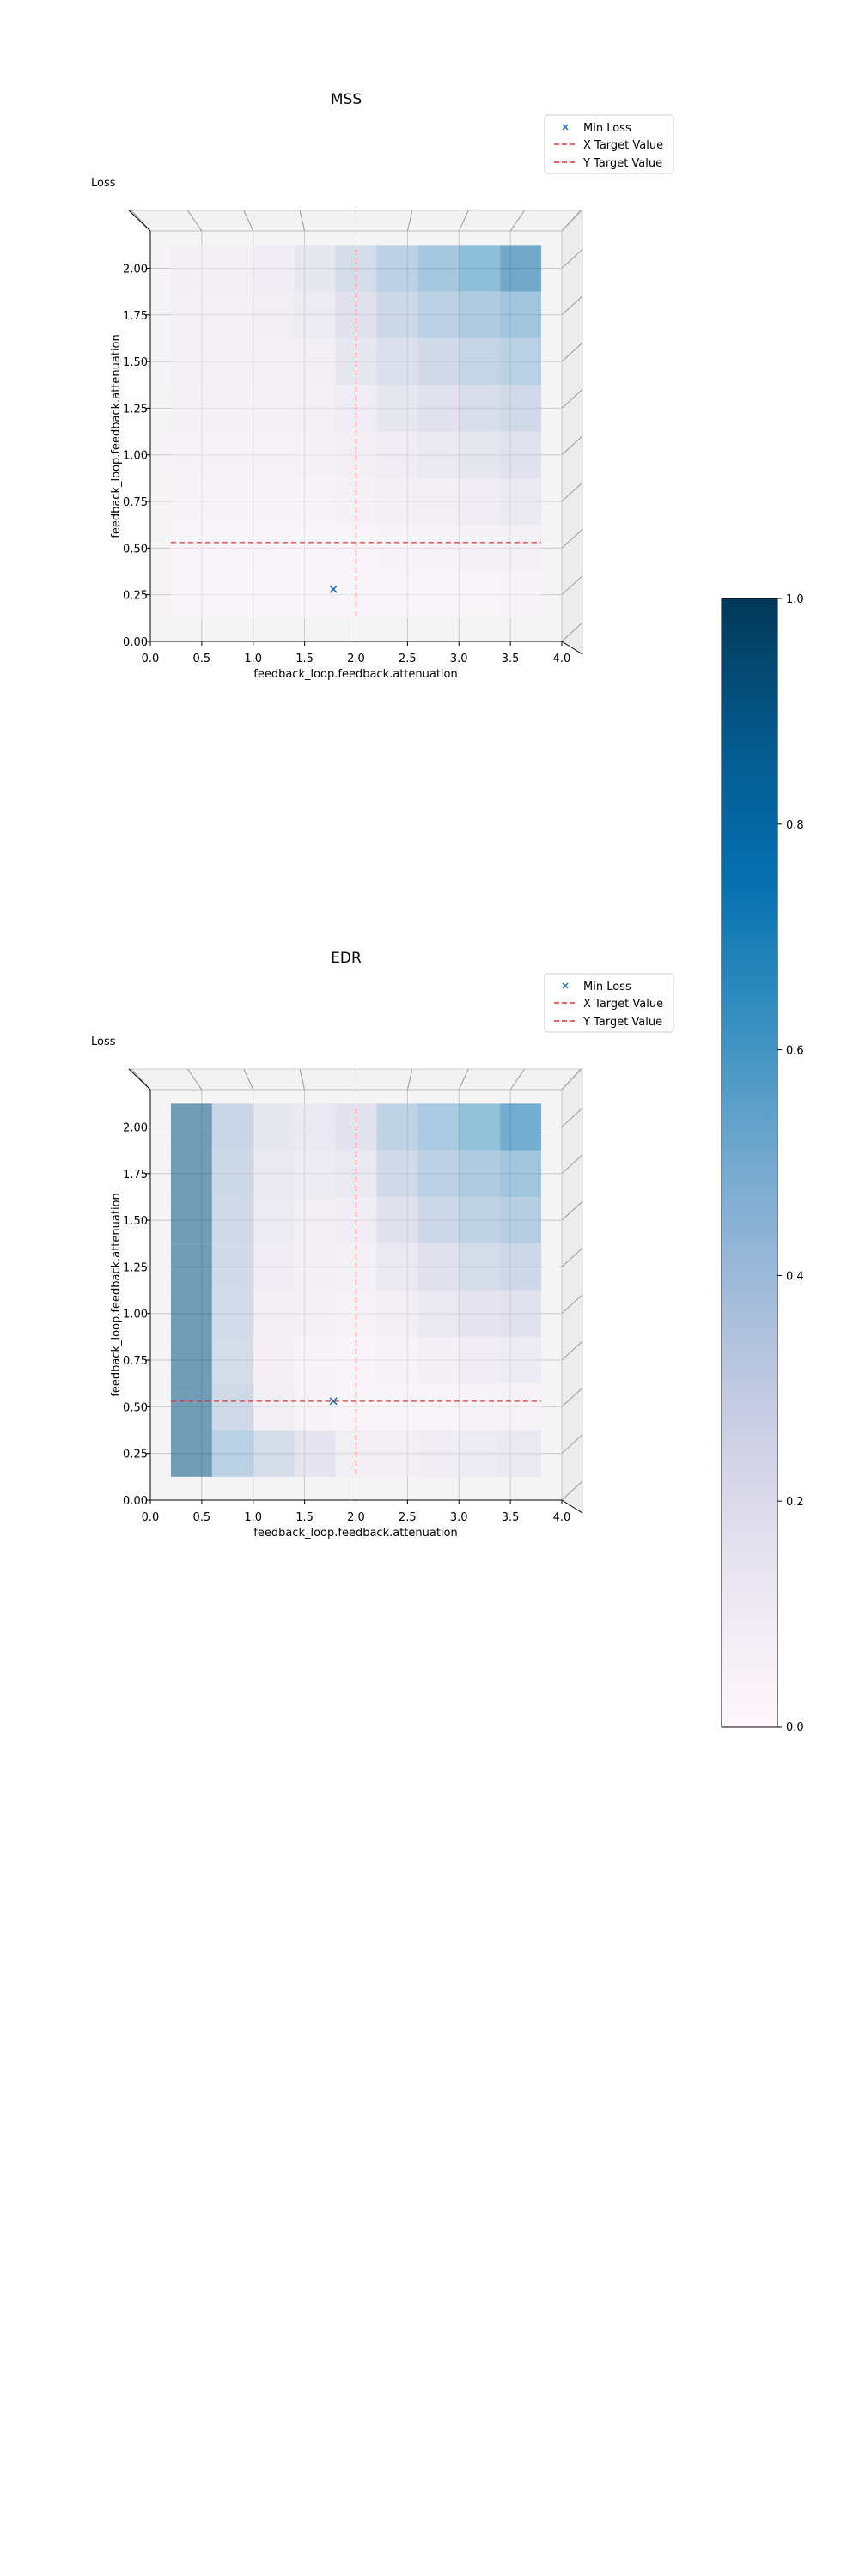  Describe the element at coordinates (572, 1290) in the screenshot. I see `right-pane` at that location.